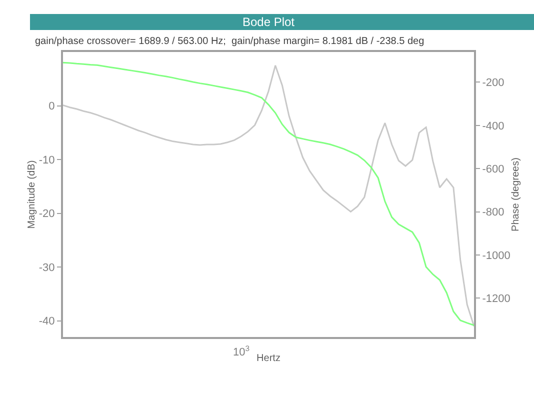 Image resolution: width=534 pixels, height=411 pixels. Describe the element at coordinates (516, 195) in the screenshot. I see `y2-axis-title: Phase (degrees)` at that location.